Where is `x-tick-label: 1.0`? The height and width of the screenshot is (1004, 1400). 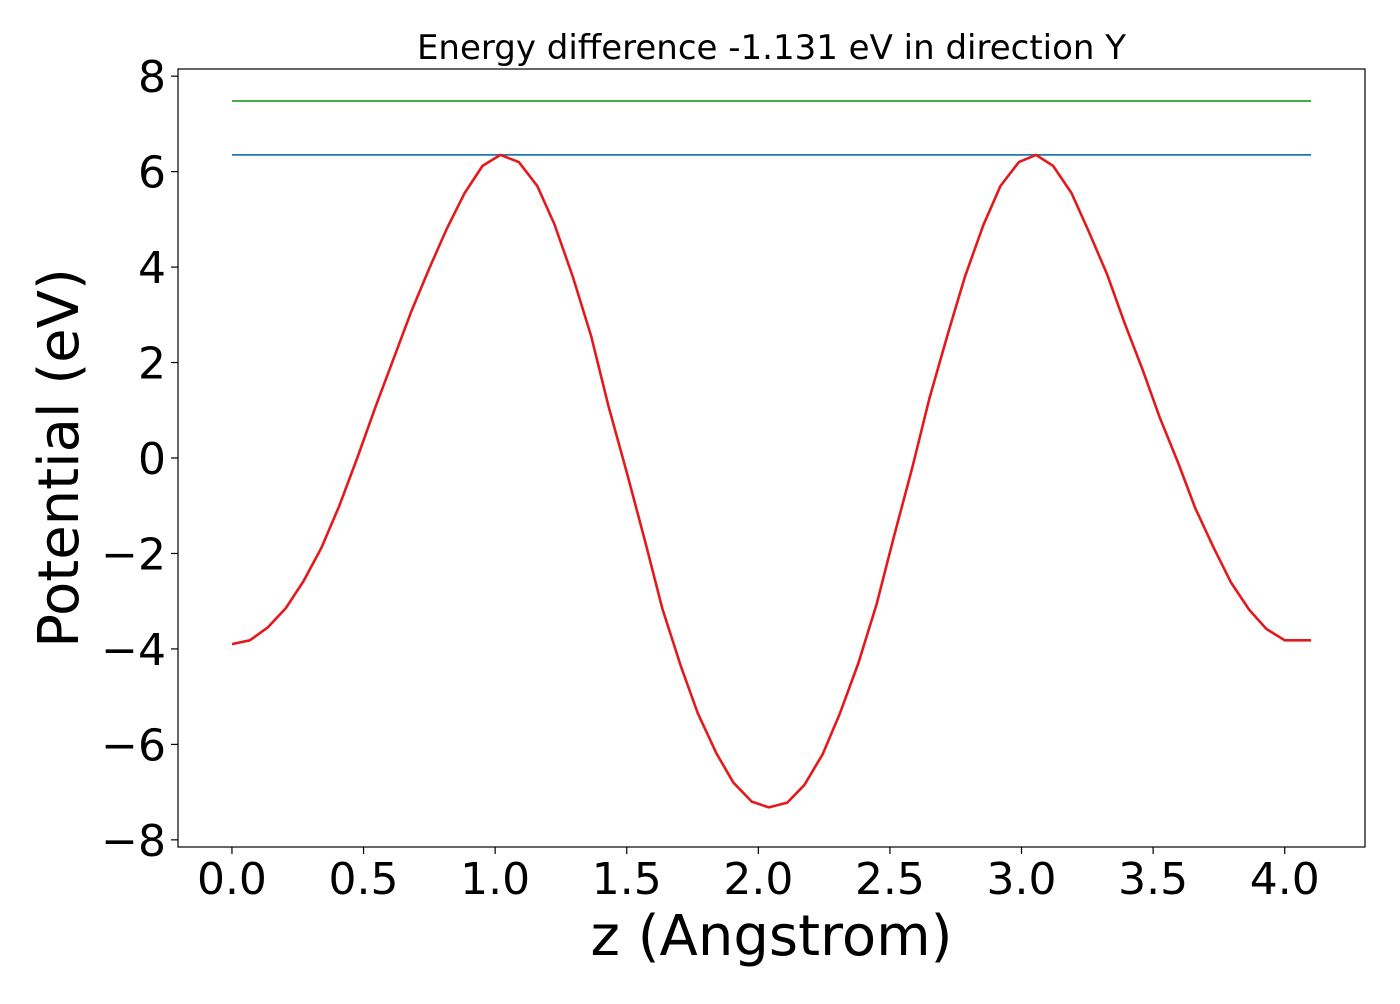
x-tick-label: 1.0 is located at coordinates (495, 879).